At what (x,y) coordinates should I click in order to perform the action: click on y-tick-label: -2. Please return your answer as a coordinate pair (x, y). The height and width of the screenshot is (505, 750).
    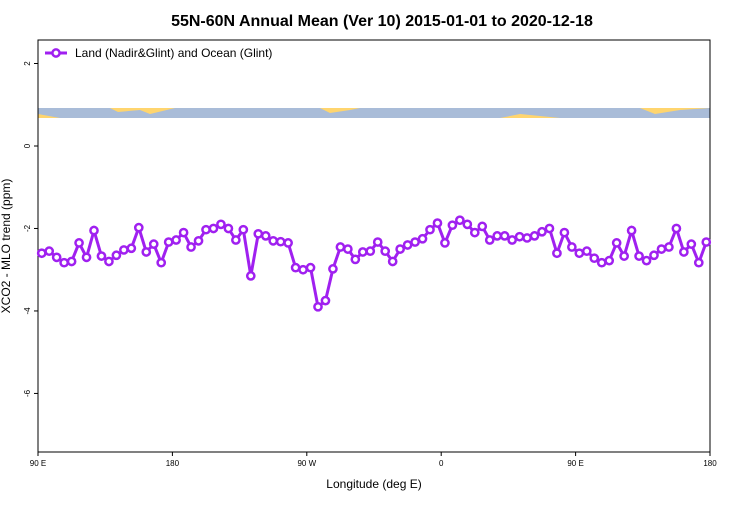
    Looking at the image, I should click on (27, 228).